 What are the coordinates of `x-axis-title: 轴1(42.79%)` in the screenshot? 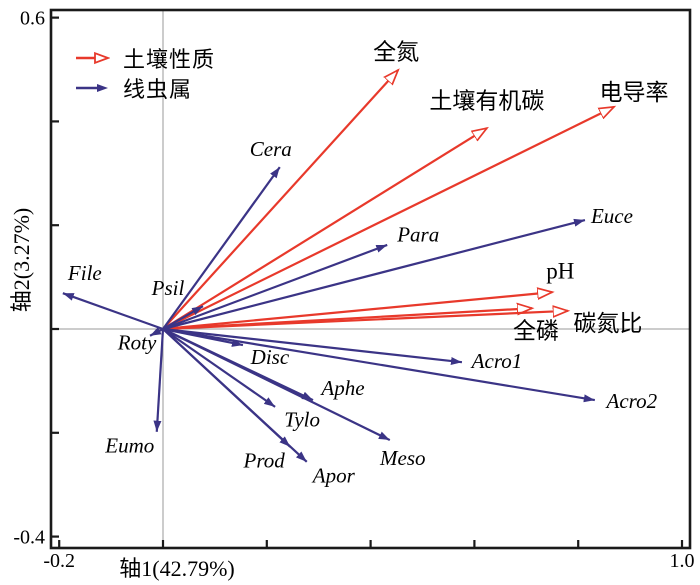 It's located at (177, 568).